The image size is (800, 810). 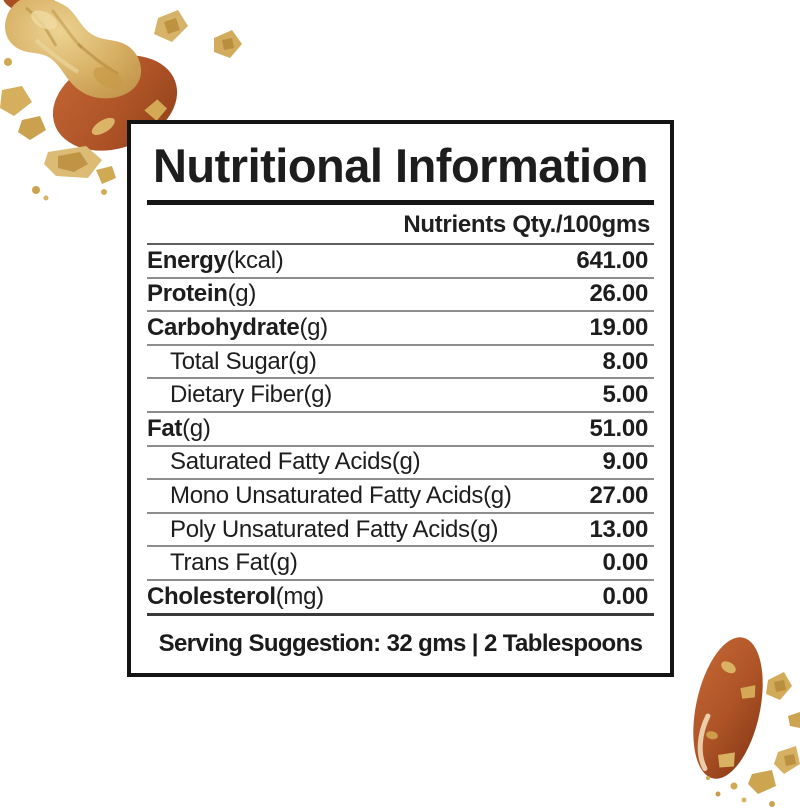 I want to click on page-title: Nutritional Information, so click(x=400, y=165).